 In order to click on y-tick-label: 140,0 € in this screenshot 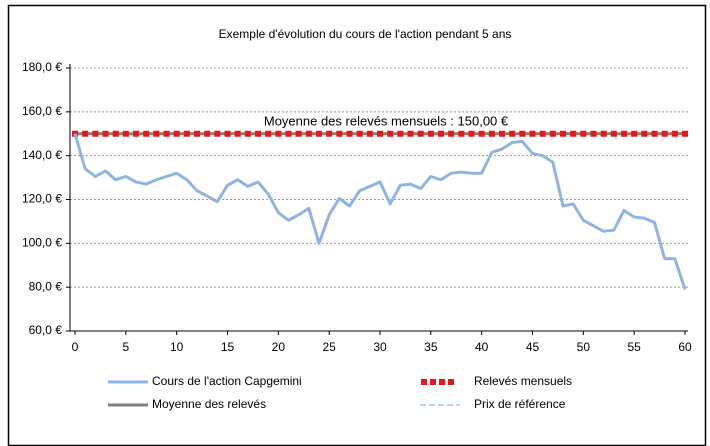, I will do `click(42, 155)`.